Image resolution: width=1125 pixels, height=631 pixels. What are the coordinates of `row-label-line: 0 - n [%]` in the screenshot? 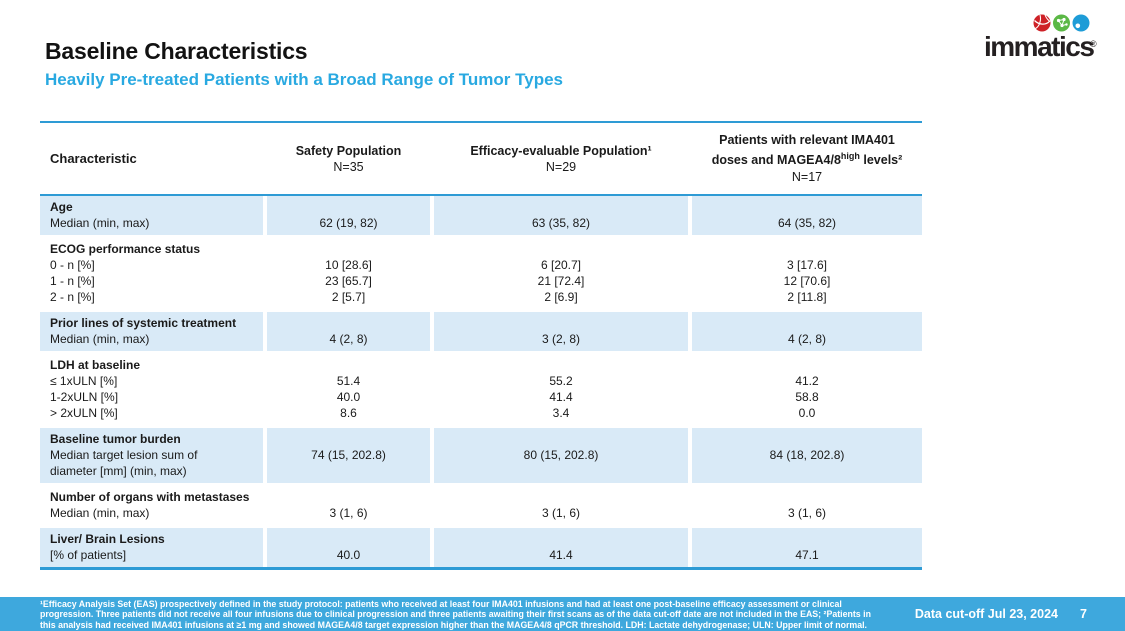 It's located at (72, 265).